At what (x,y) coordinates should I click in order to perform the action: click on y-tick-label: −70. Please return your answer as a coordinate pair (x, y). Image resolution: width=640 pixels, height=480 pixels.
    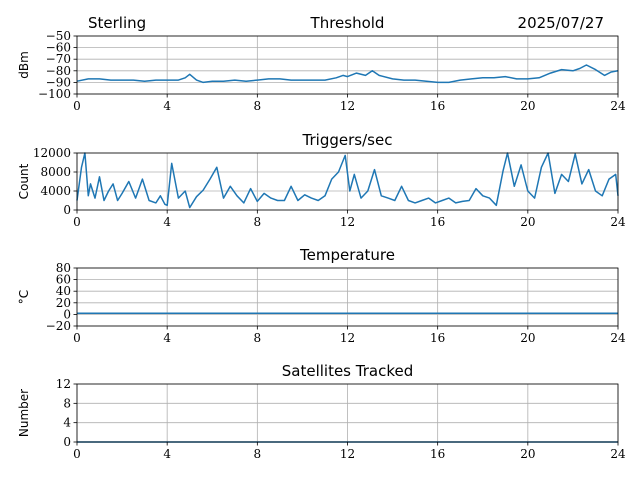
    Looking at the image, I should click on (58, 59).